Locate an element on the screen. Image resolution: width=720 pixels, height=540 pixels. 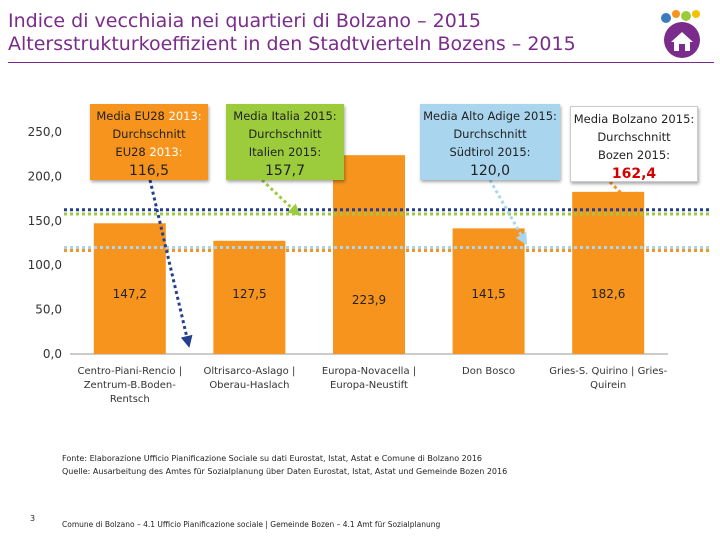
x-category-label: Centro-Piani-Rencio | is located at coordinates (130, 371).